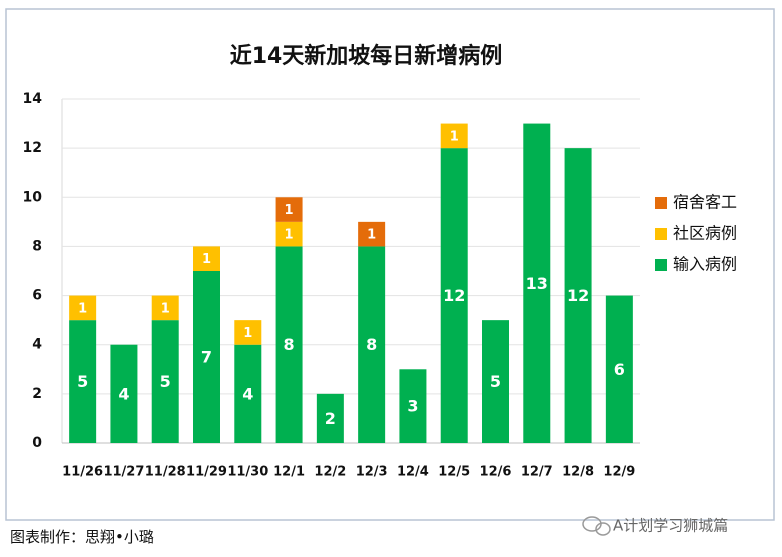 This screenshot has height=557, width=782. Describe the element at coordinates (37, 296) in the screenshot. I see `y-tick-label: 6` at that location.